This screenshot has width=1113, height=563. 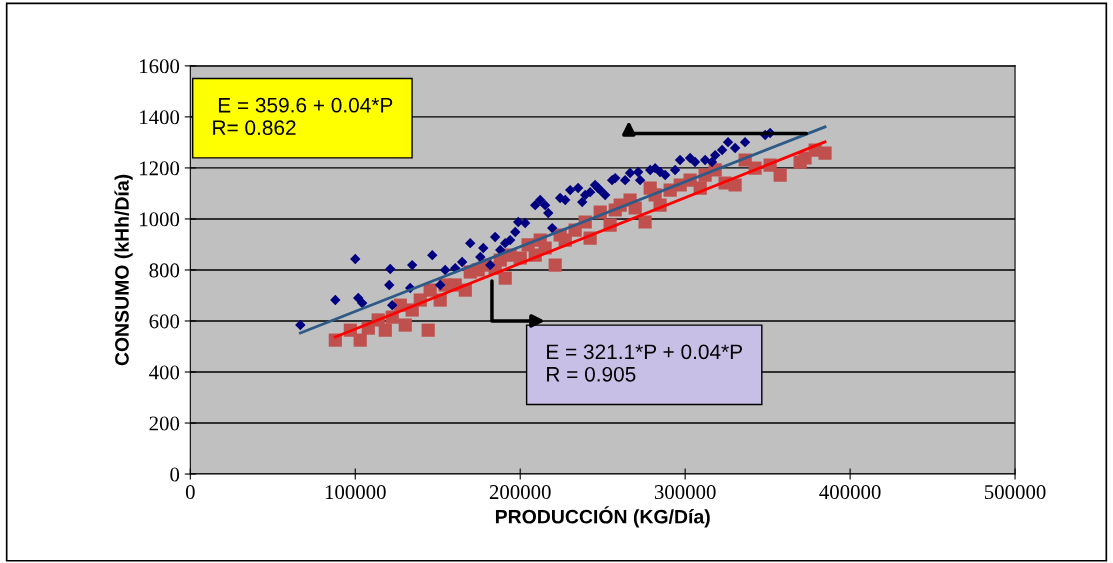 I want to click on annotation: E = 321.1*P + 0.04*P R = 0.905, so click(x=644, y=363).